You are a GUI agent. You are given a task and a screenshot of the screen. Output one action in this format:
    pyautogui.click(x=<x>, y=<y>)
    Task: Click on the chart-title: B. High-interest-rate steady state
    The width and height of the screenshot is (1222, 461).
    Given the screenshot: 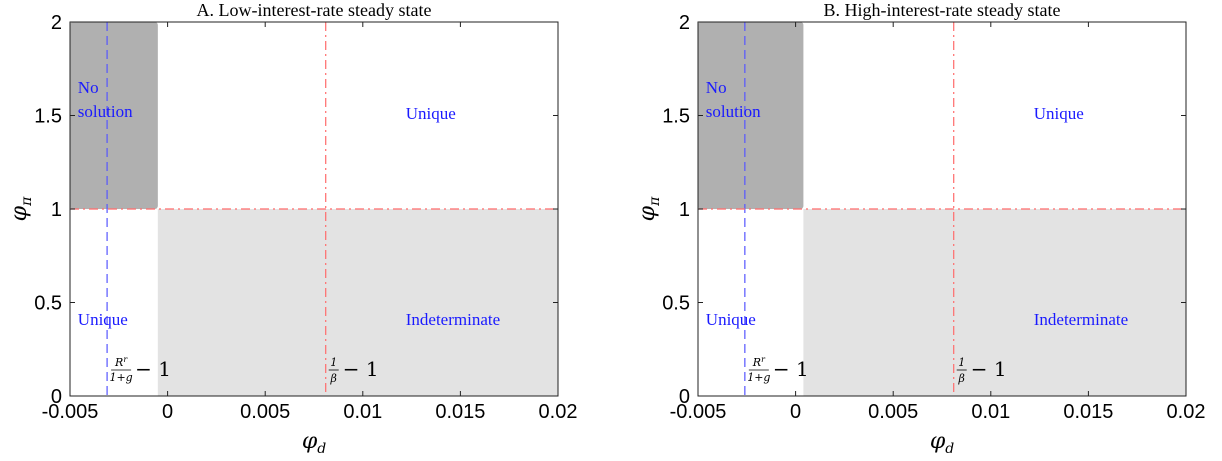 What is the action you would take?
    pyautogui.click(x=942, y=10)
    